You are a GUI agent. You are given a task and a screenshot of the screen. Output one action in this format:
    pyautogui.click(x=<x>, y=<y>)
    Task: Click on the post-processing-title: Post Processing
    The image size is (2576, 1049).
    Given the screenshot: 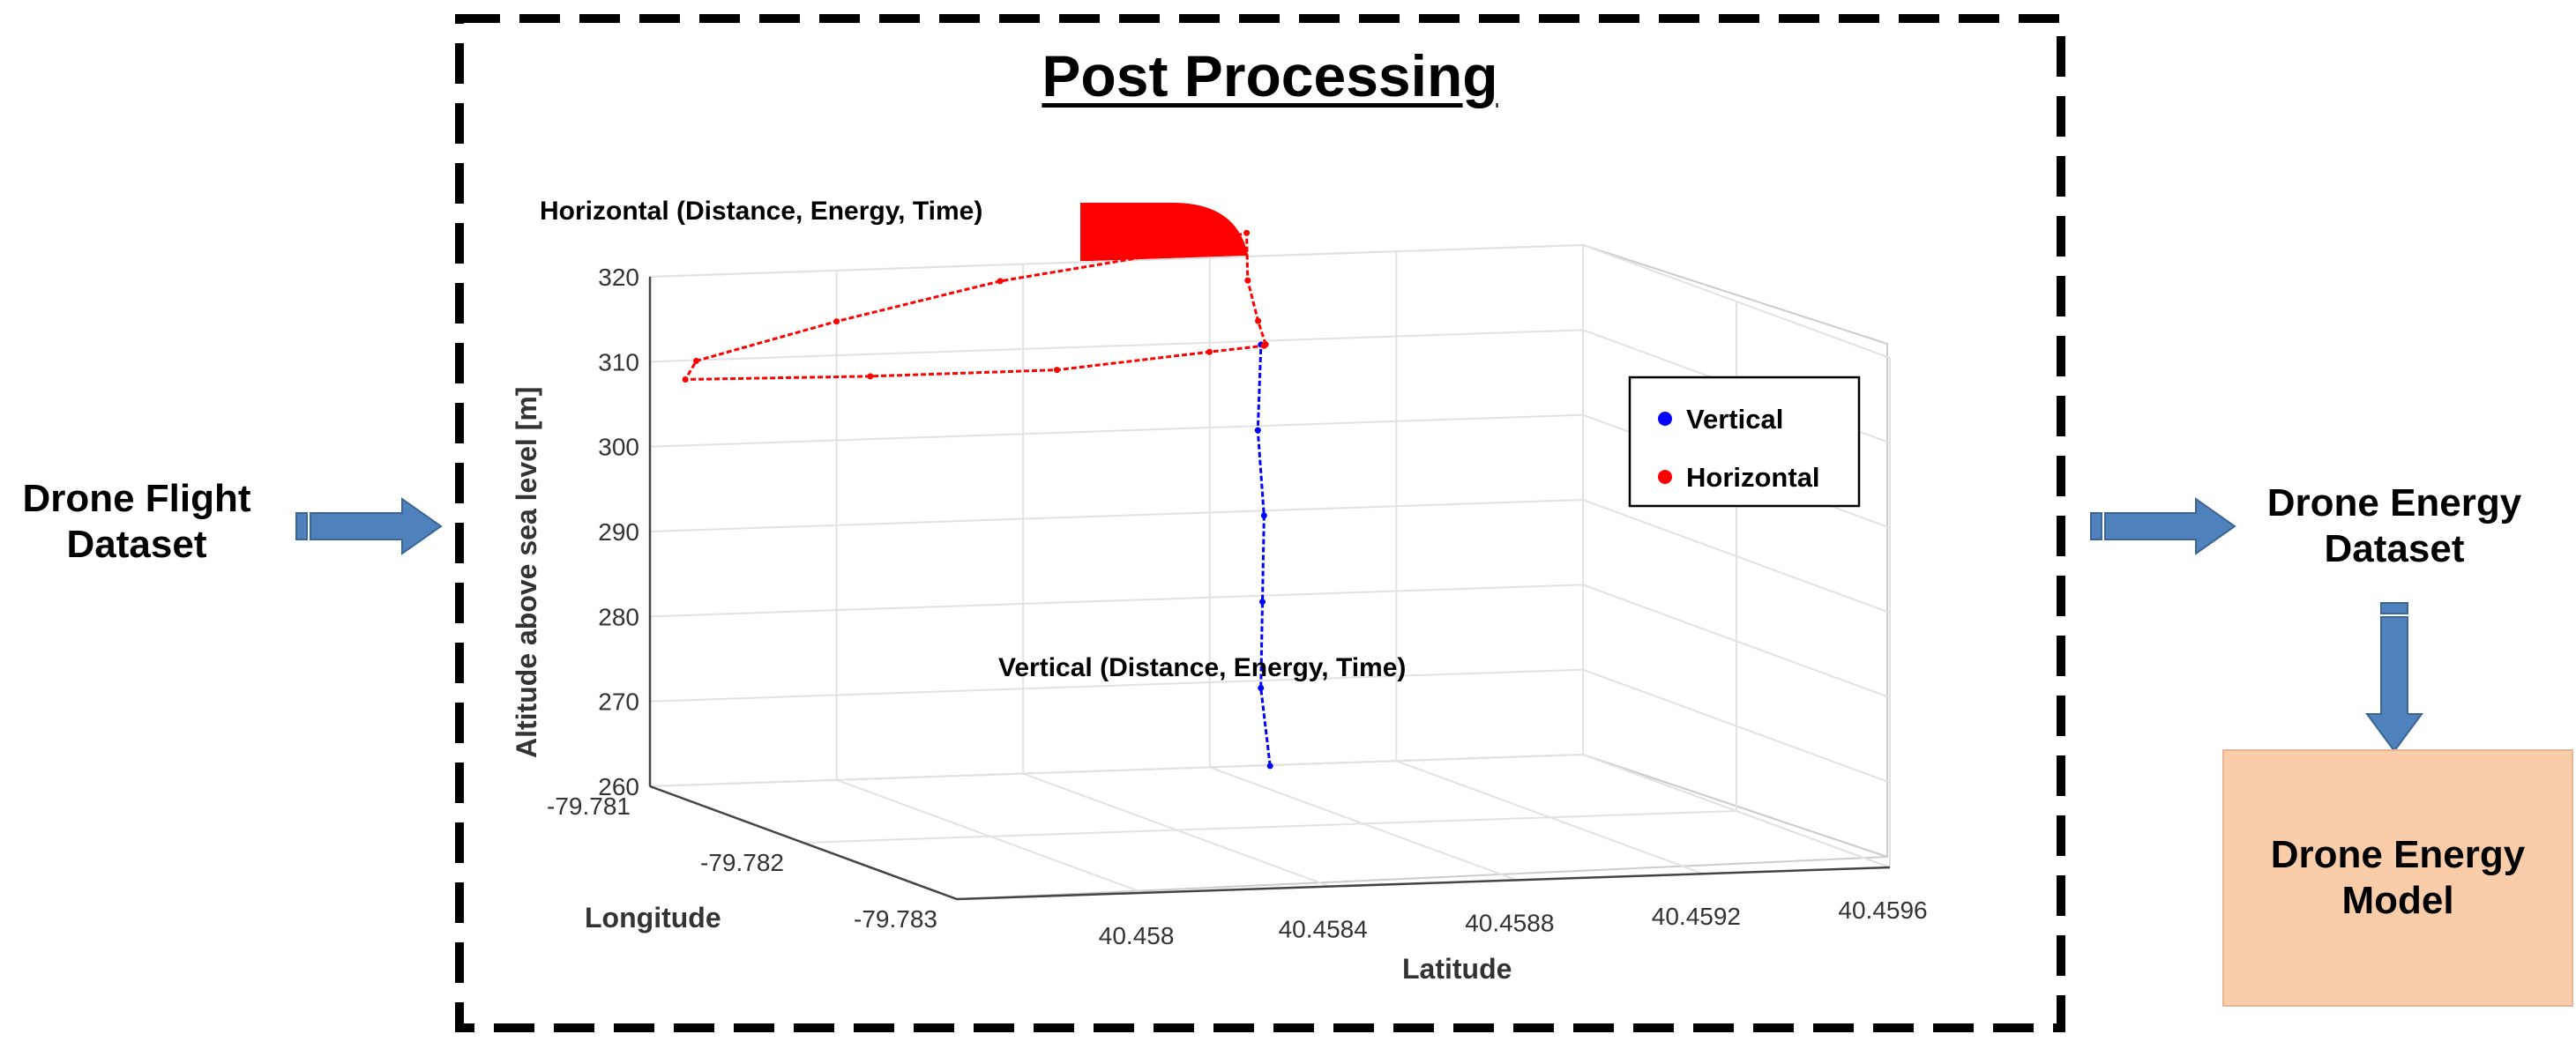 What is the action you would take?
    pyautogui.click(x=1270, y=75)
    